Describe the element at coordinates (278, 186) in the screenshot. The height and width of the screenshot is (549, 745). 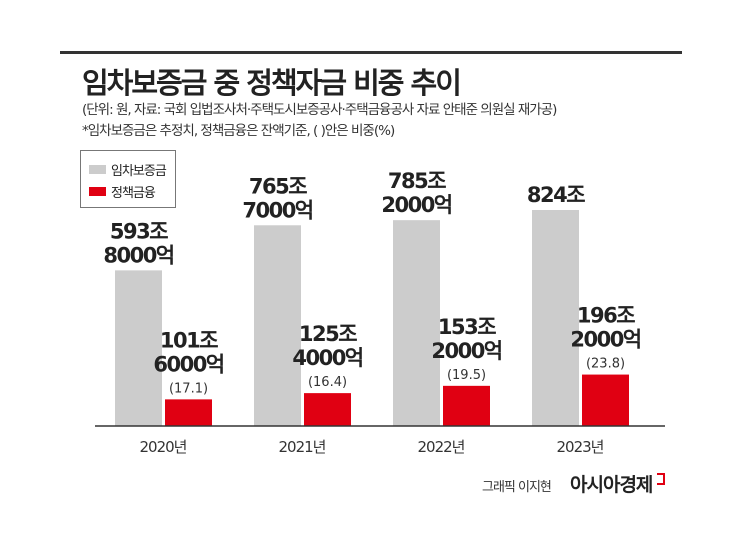
I see `data-label: 765조` at that location.